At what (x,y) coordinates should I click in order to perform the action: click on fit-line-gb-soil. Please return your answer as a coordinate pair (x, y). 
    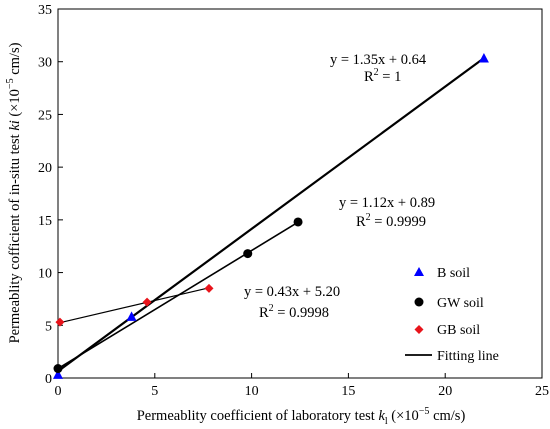
    Looking at the image, I should click on (134, 305).